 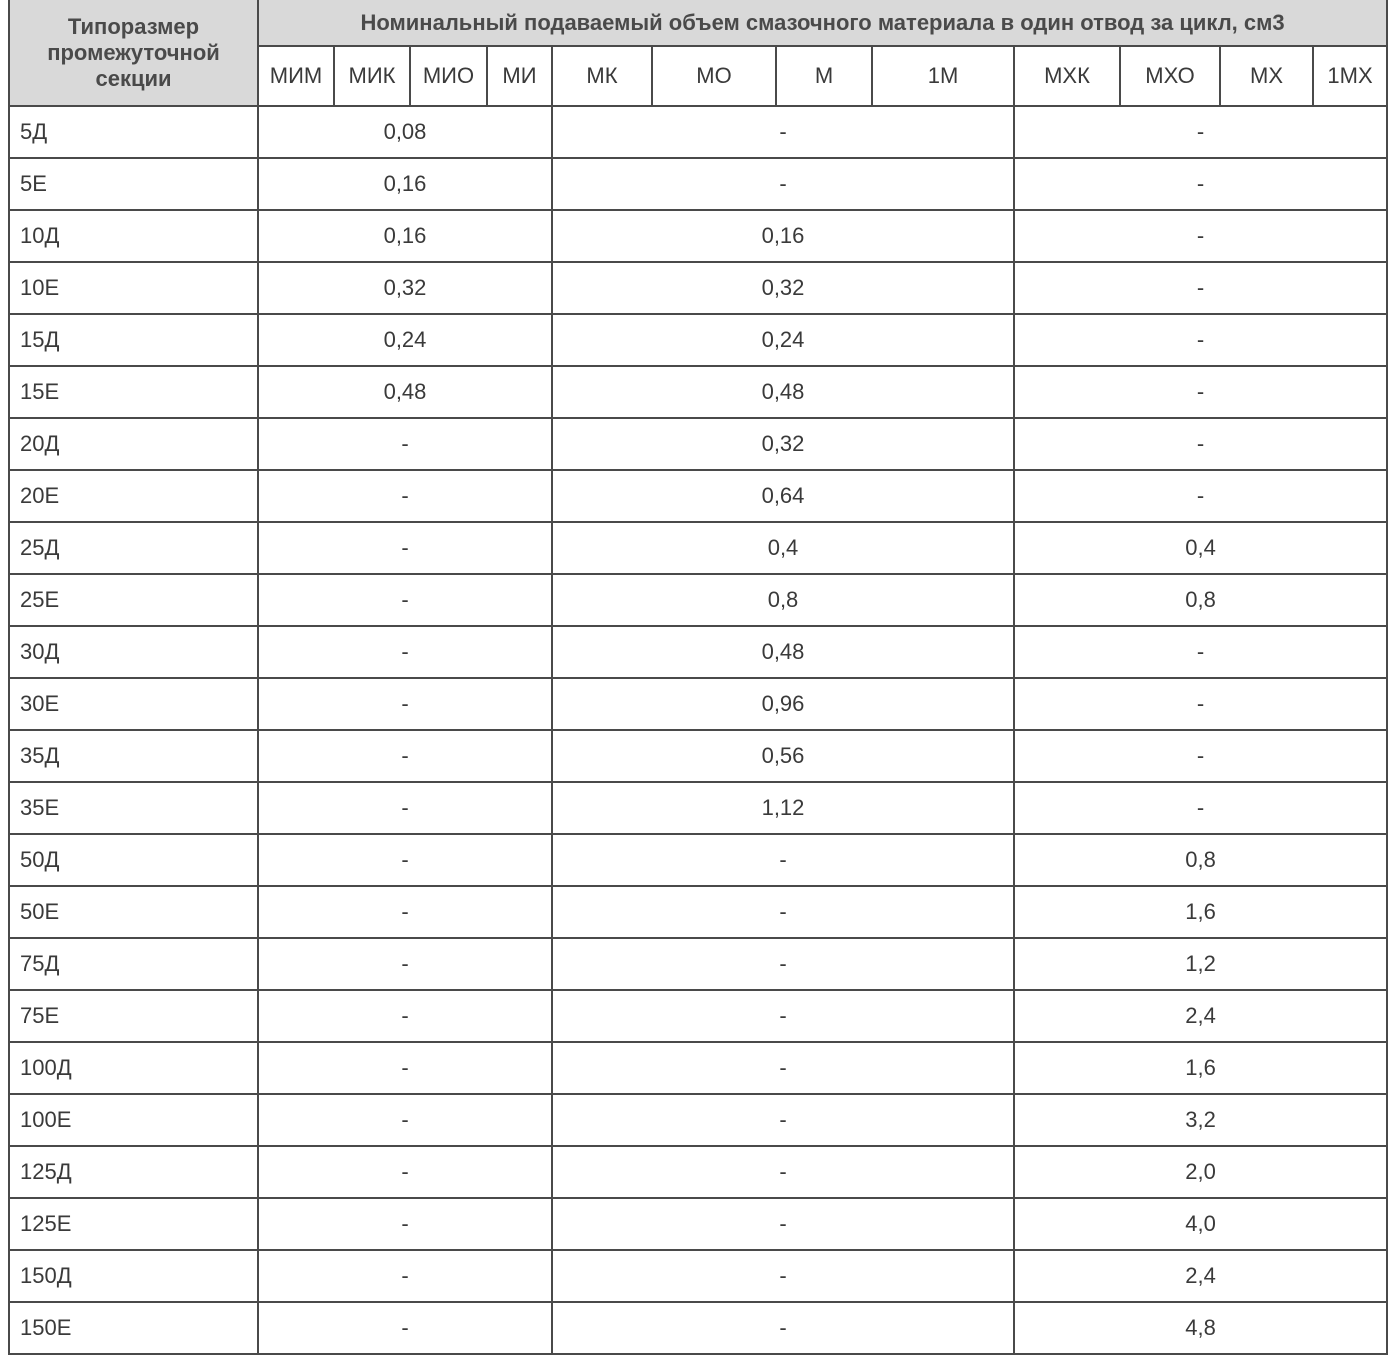 What do you see at coordinates (133, 184) in the screenshot?
I see `section-name-cell: 5Е` at bounding box center [133, 184].